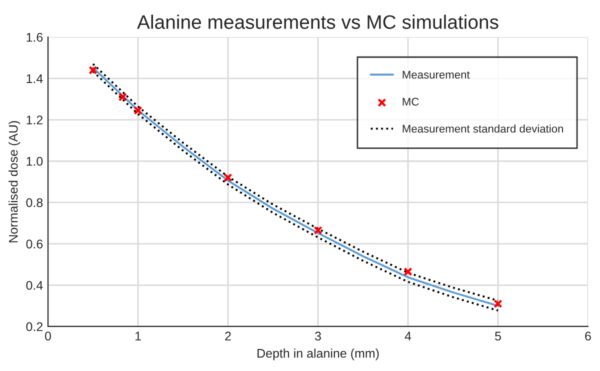 The image size is (600, 371). I want to click on y-tick-label: 0.8, so click(34, 203).